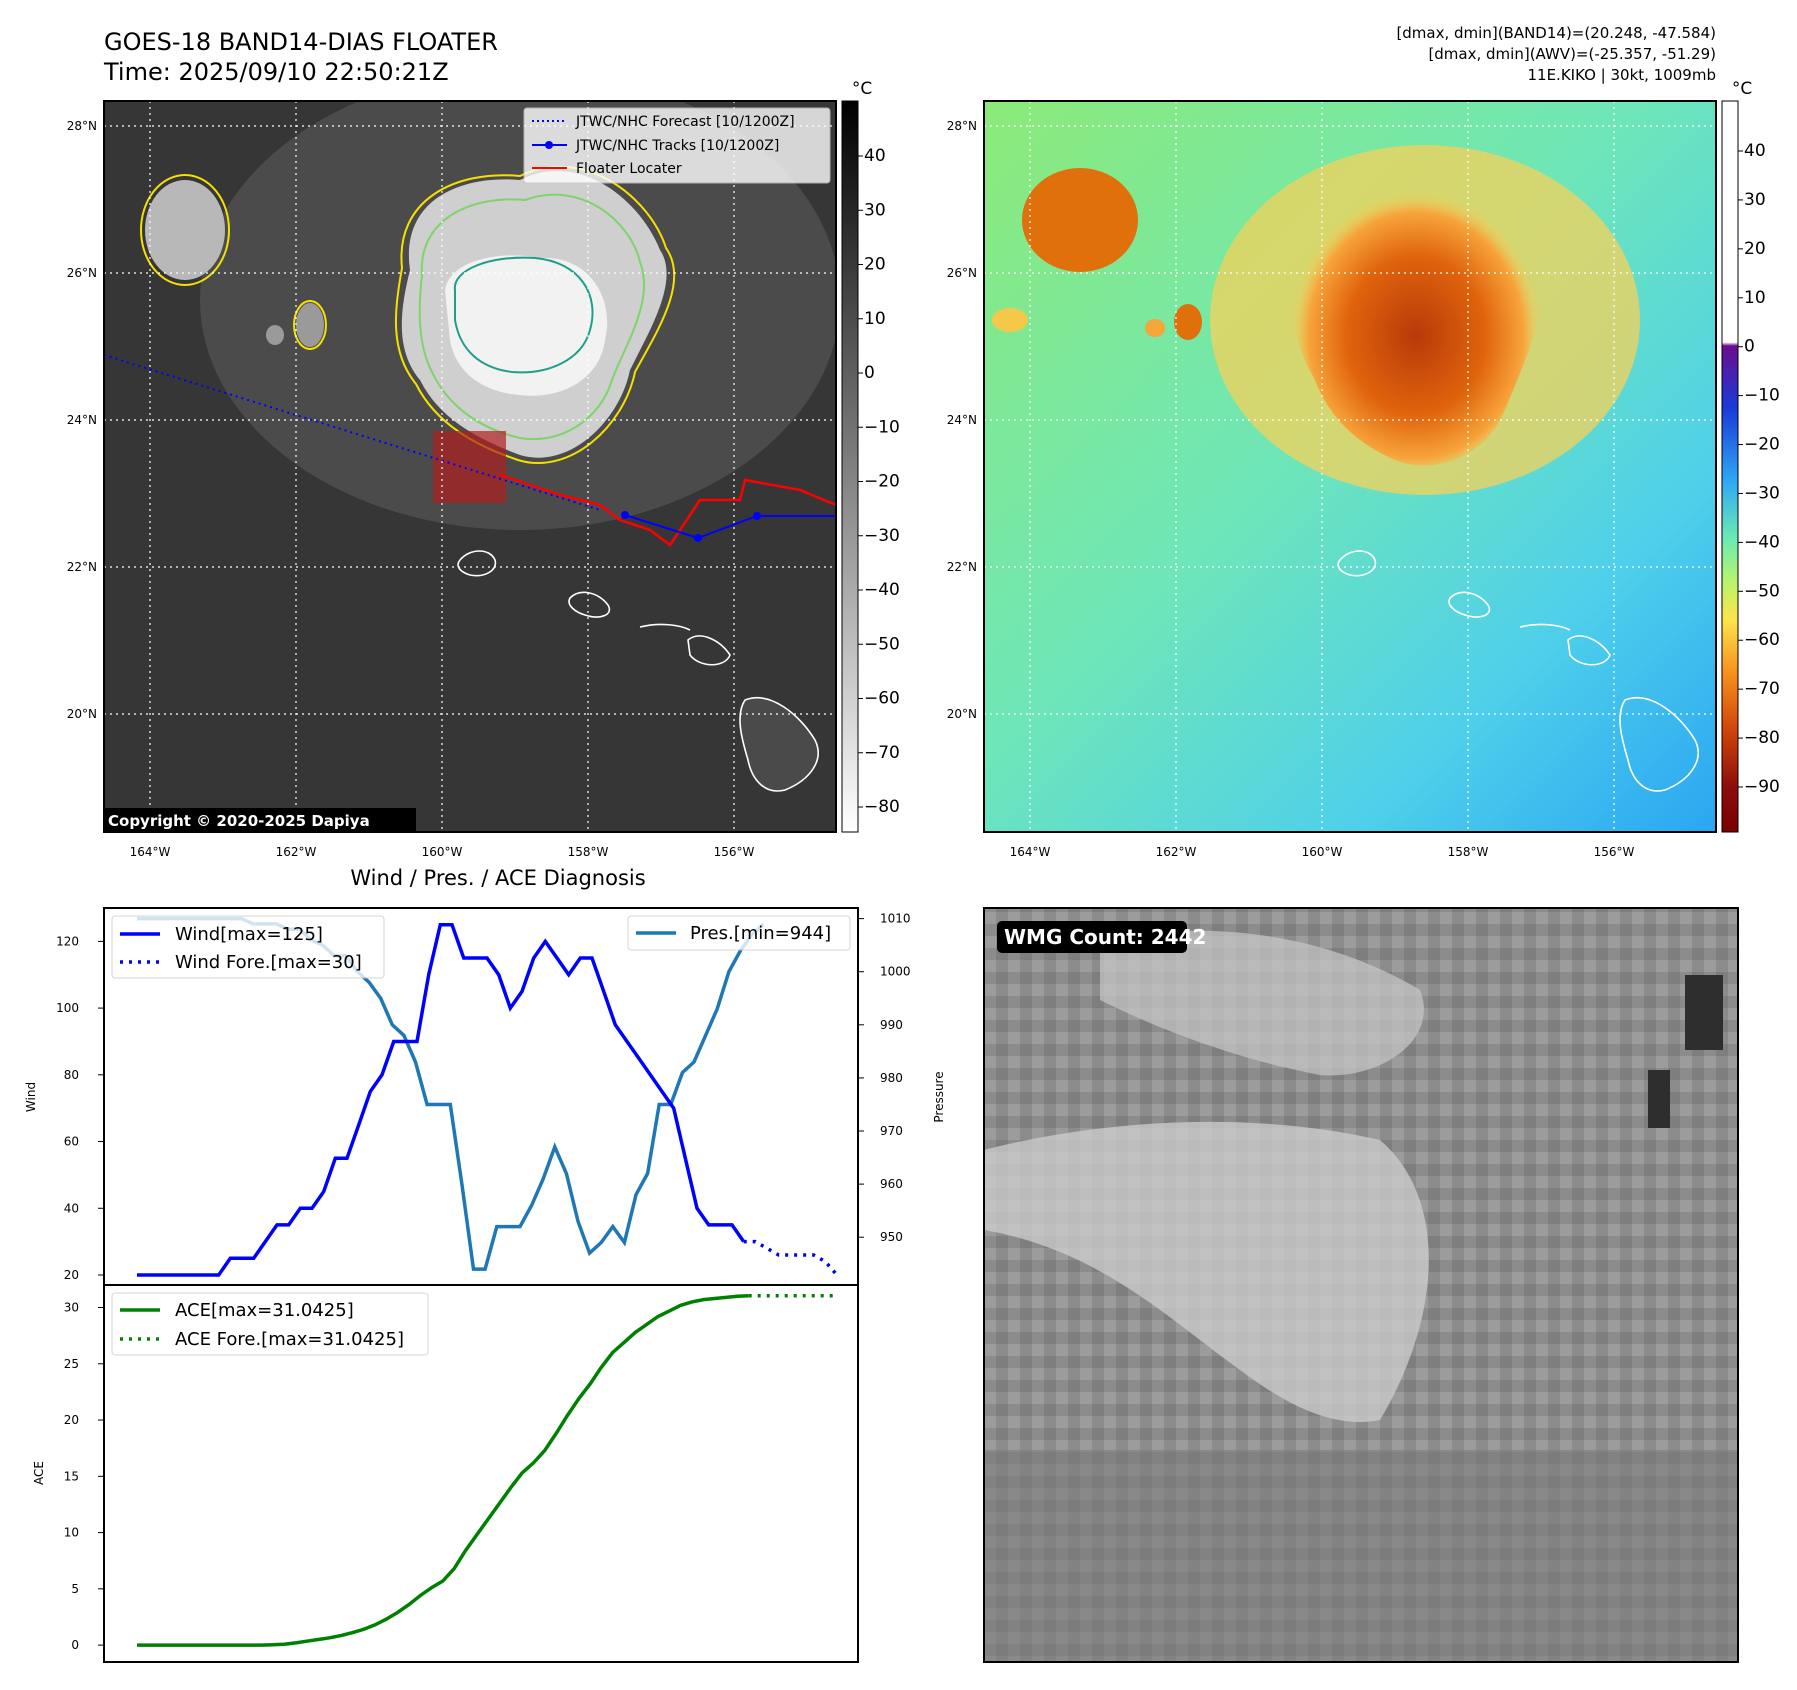  What do you see at coordinates (1105, 937) in the screenshot?
I see `wmg-count-label: WMG Count: 2442` at bounding box center [1105, 937].